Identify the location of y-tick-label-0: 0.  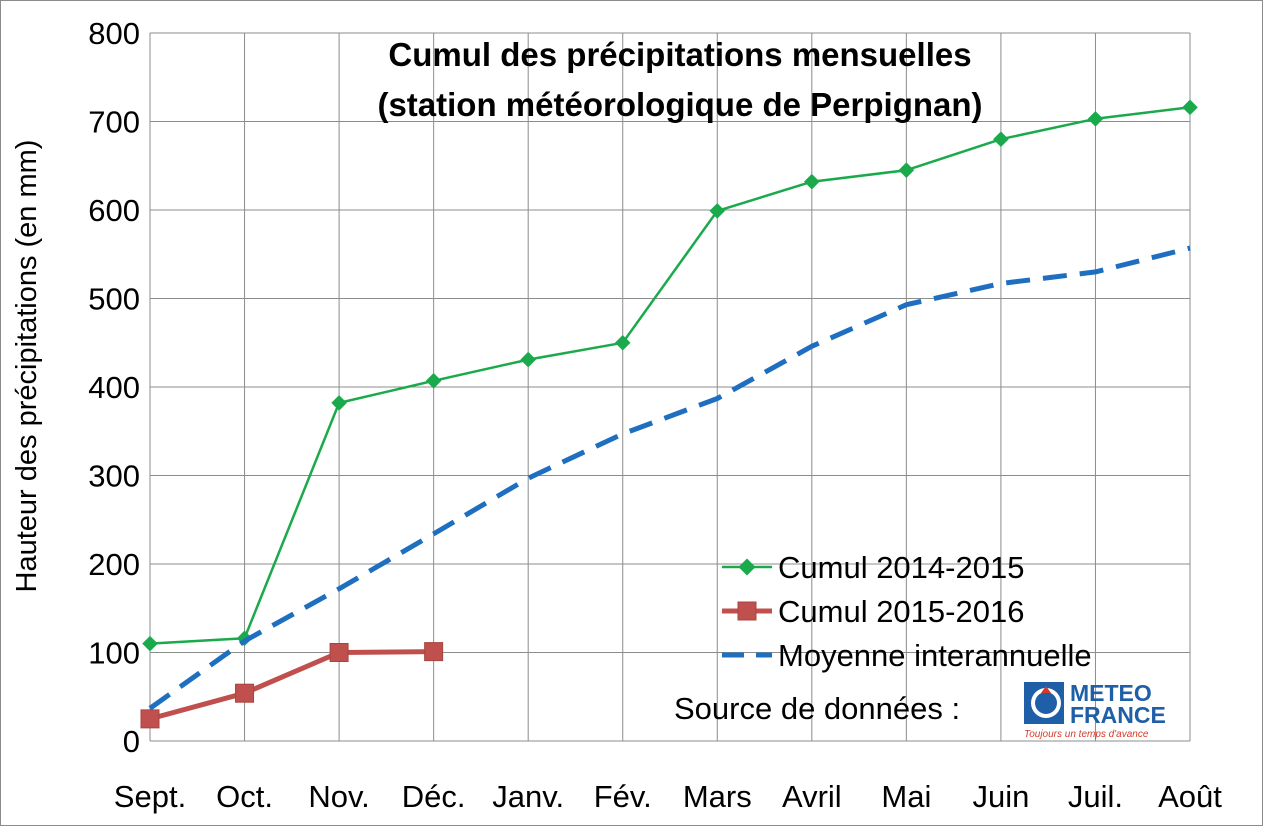
(131, 741).